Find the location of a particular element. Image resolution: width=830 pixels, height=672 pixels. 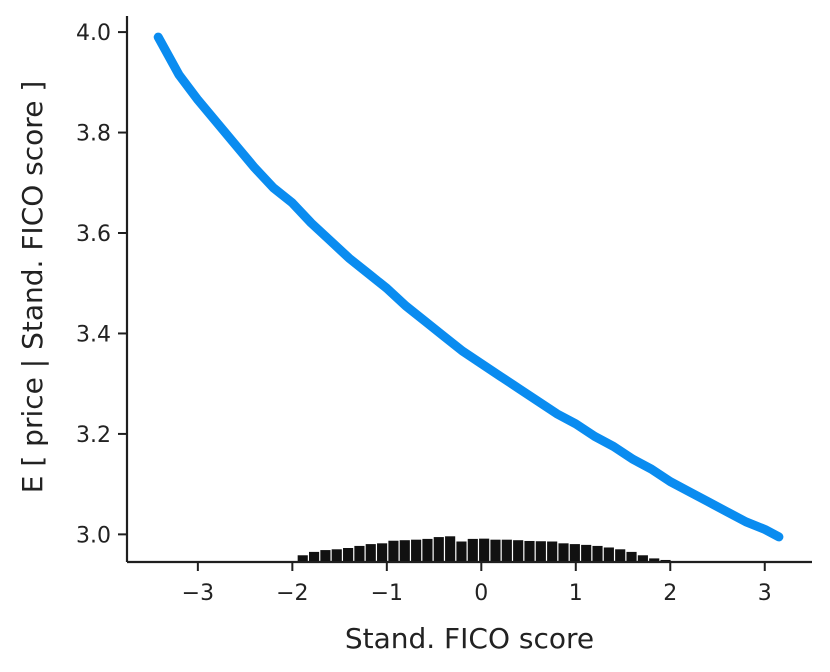

y-axis: 3.0 3.2 3.4 3.6 3.8 4.0 is located at coordinates (101, 284).